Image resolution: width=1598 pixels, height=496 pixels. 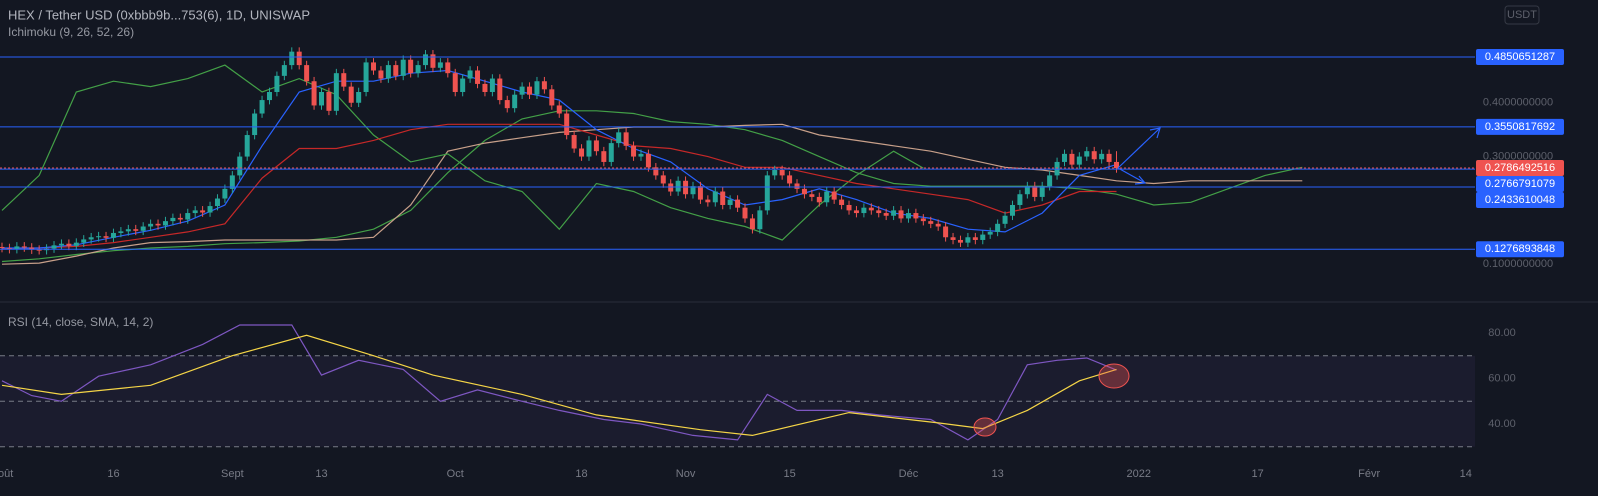 I want to click on y-tick-label: 40.00, so click(x=1502, y=424).